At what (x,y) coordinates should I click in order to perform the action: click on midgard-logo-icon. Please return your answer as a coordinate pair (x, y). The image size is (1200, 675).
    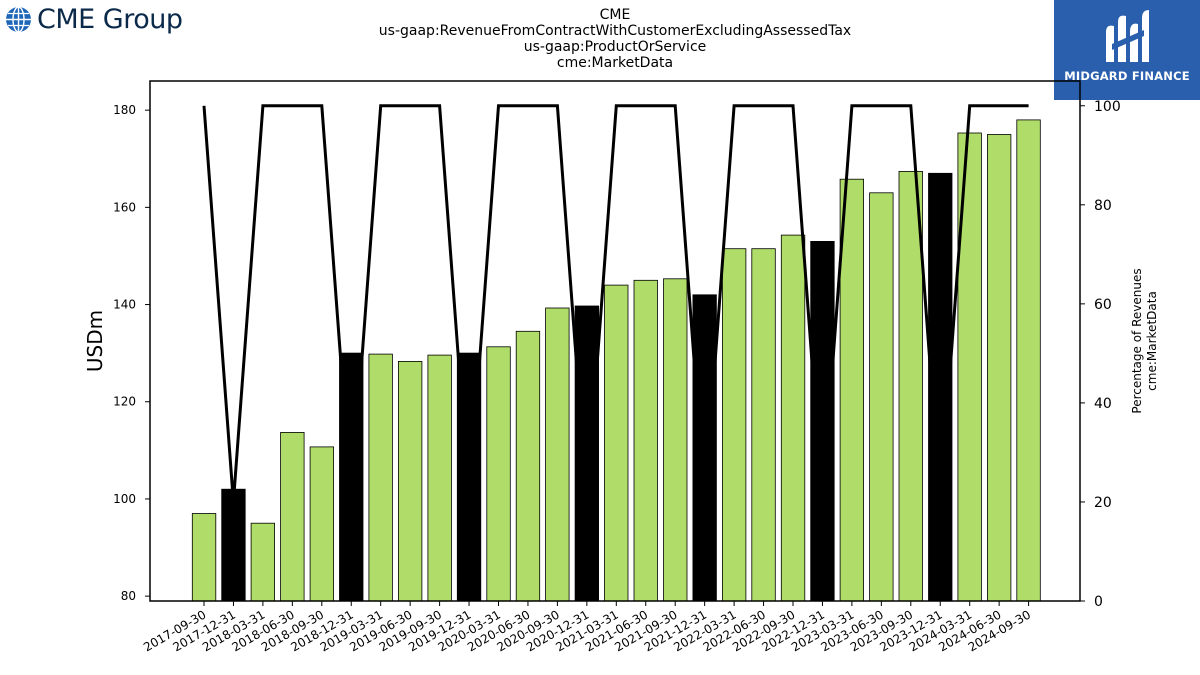
    Looking at the image, I should click on (1127, 36).